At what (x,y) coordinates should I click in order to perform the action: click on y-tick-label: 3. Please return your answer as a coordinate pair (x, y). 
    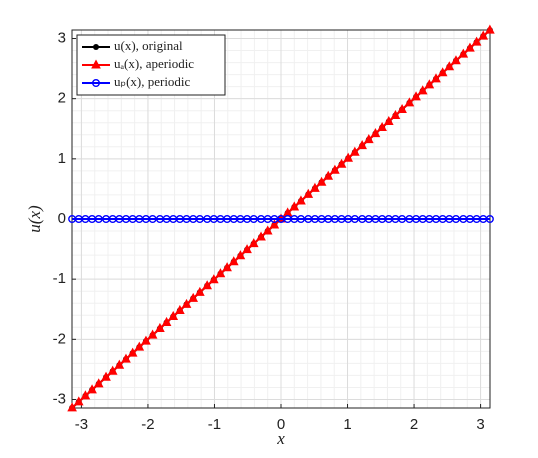
    Looking at the image, I should click on (62, 37).